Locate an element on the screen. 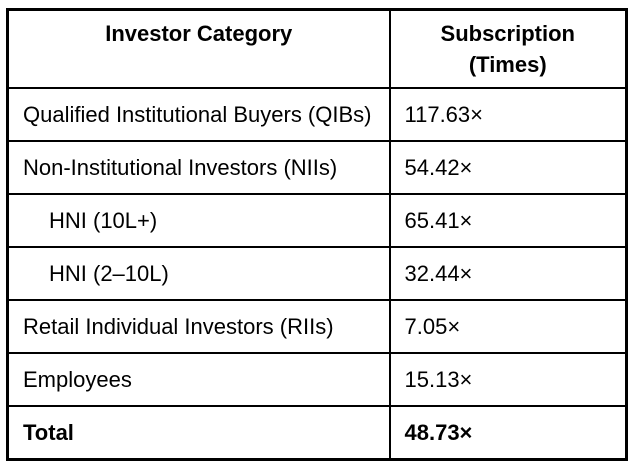 The height and width of the screenshot is (461, 629). category-cell: HNI (10L+) is located at coordinates (198, 220).